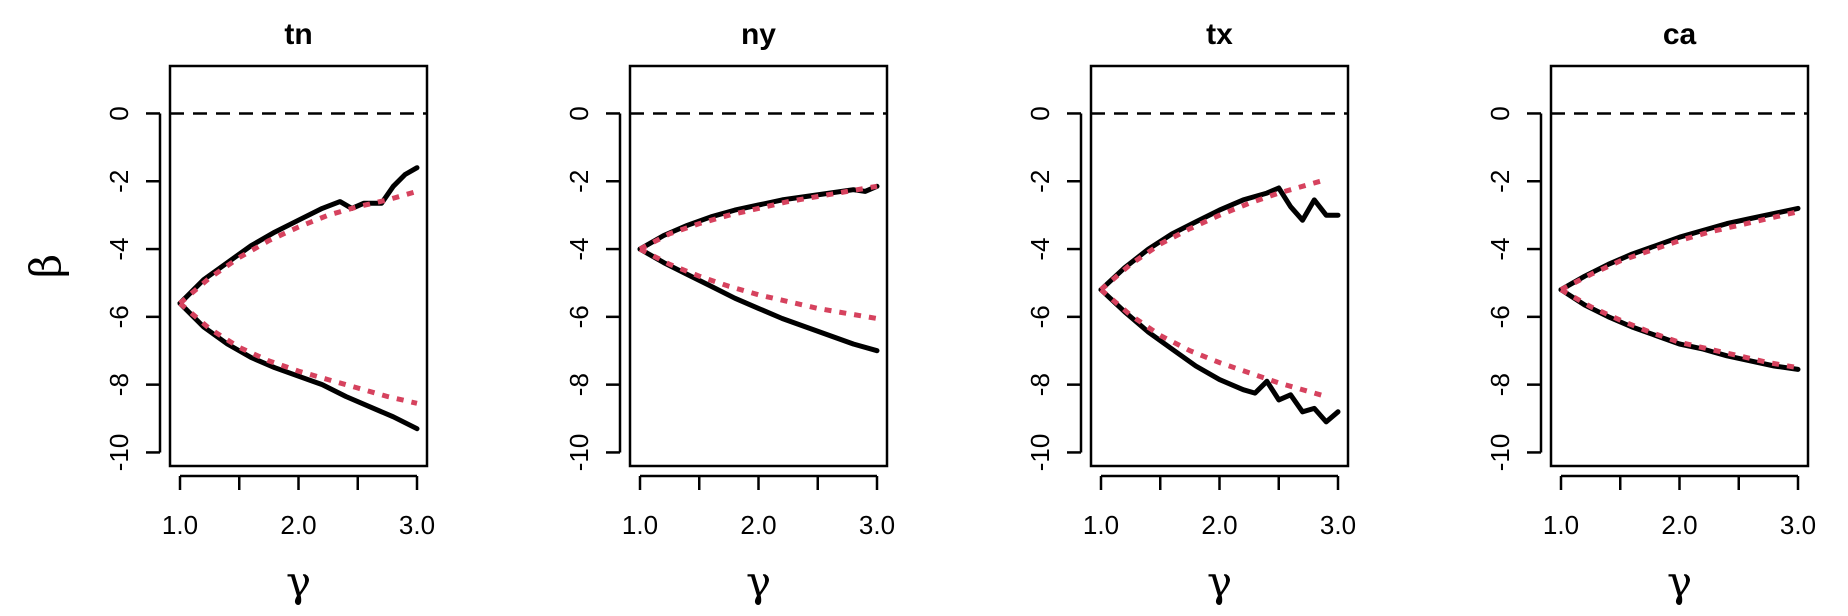  What do you see at coordinates (45, 266) in the screenshot?
I see `y-axis-title: β` at bounding box center [45, 266].